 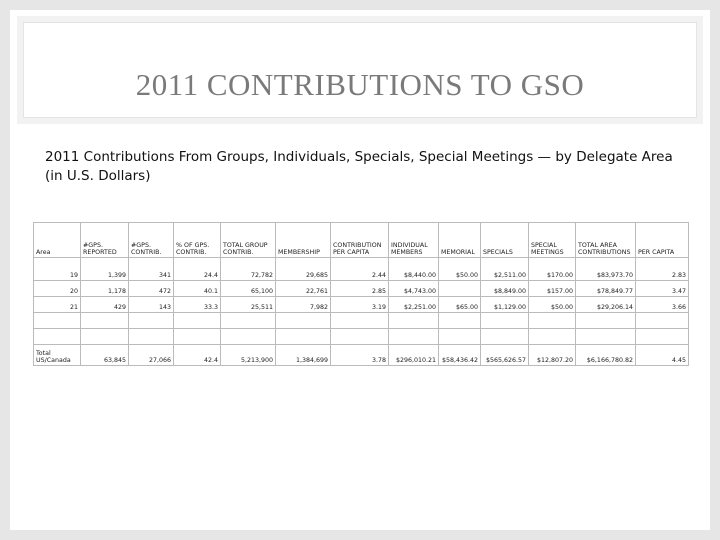 I want to click on cell: $12,807.20, so click(x=552, y=355).